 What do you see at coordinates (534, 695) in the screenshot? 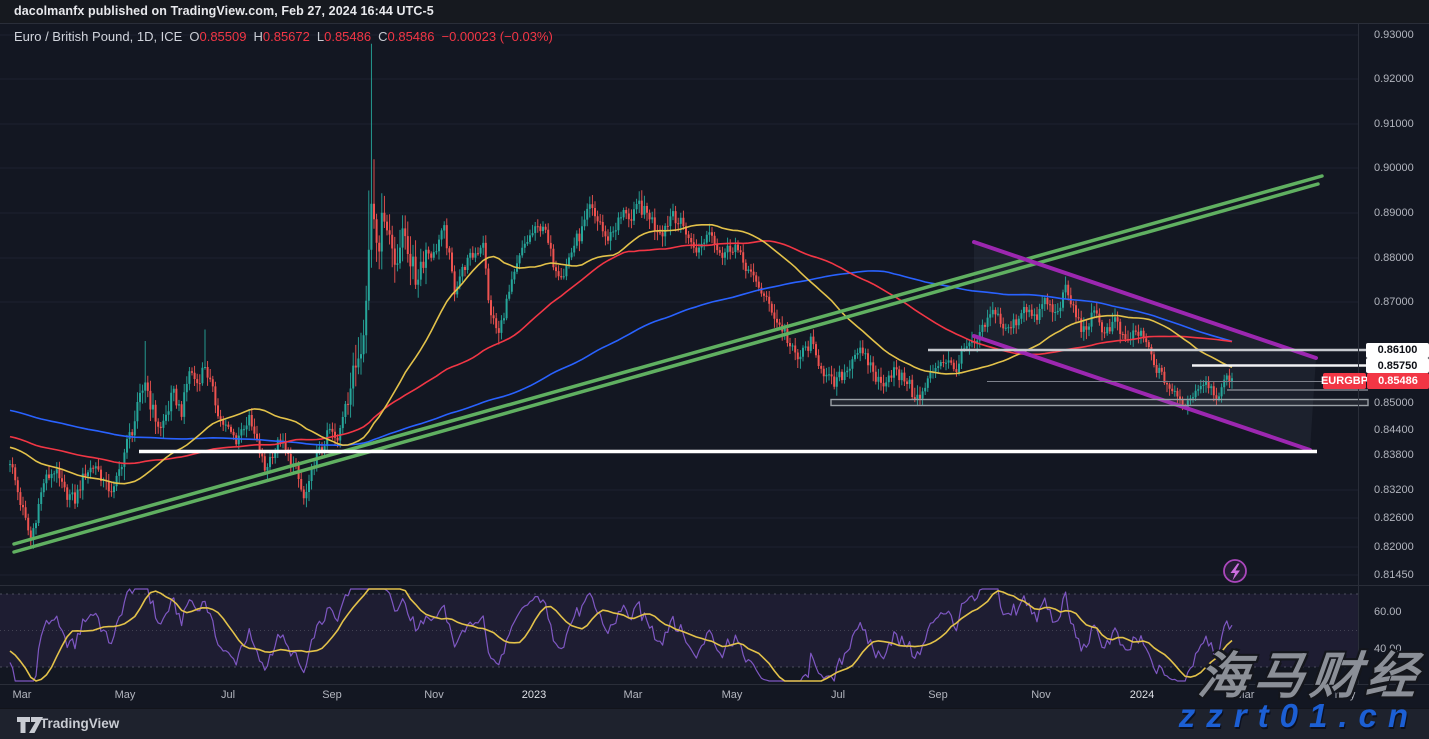
I see `time-axis-label: 2023` at bounding box center [534, 695].